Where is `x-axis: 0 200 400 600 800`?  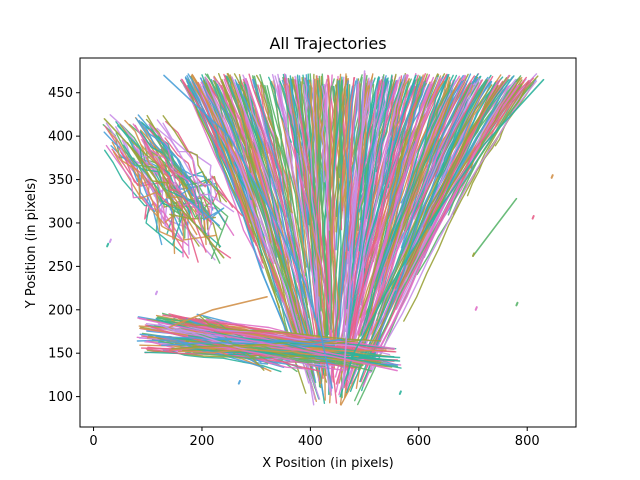
x-axis: 0 200 400 600 800 is located at coordinates (314, 438).